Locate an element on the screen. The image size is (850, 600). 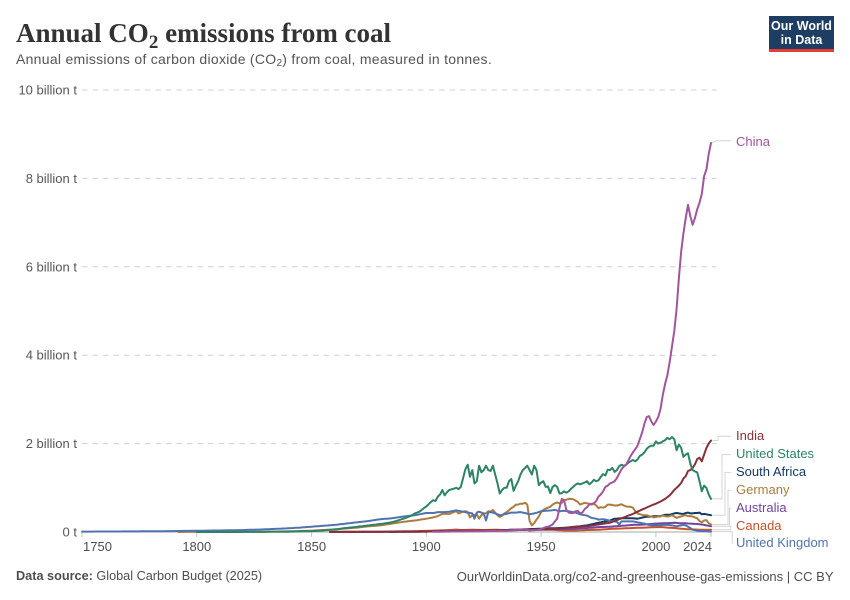
svg-text: 2024 is located at coordinates (697, 546).